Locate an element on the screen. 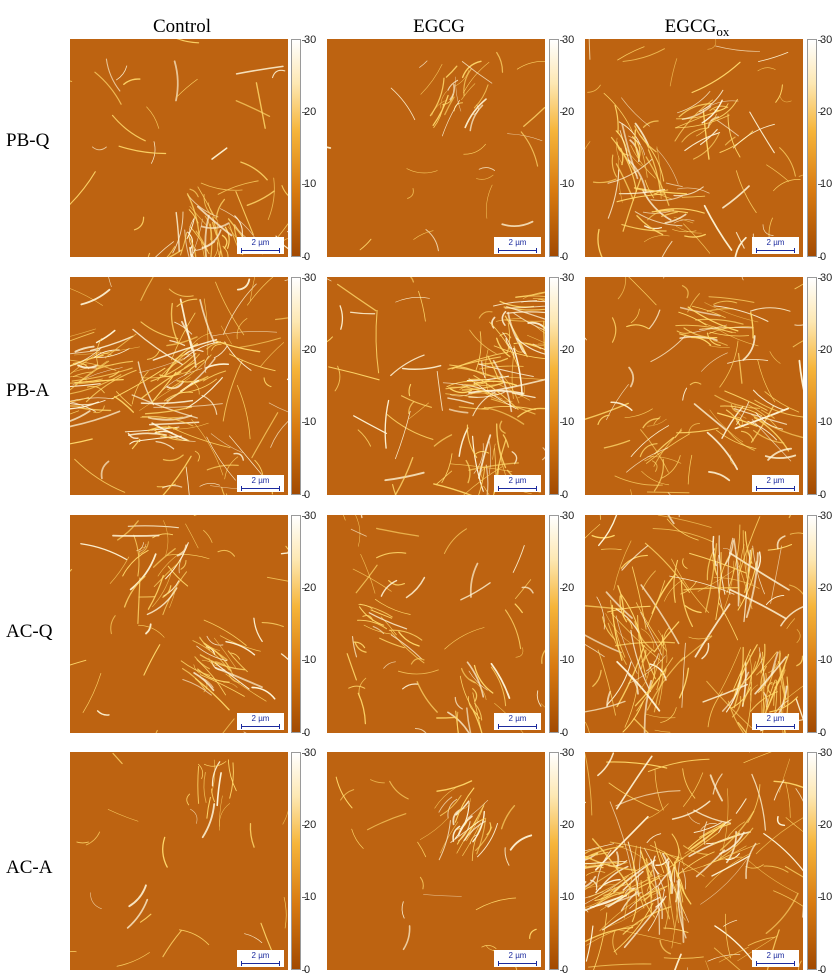  afm-image-pb-q-1: 2 µm is located at coordinates (179, 148).